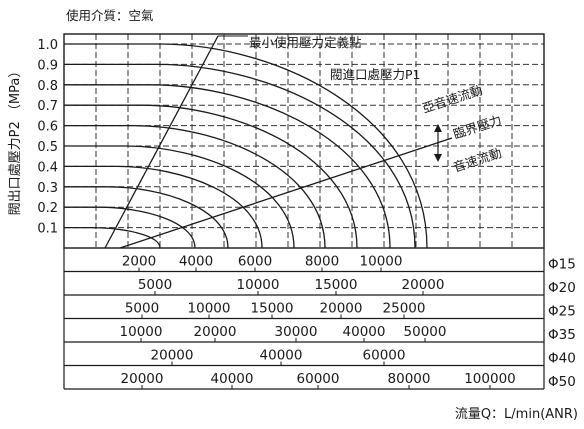  What do you see at coordinates (562, 359) in the screenshot?
I see `scale-size-label: Φ40` at bounding box center [562, 359].